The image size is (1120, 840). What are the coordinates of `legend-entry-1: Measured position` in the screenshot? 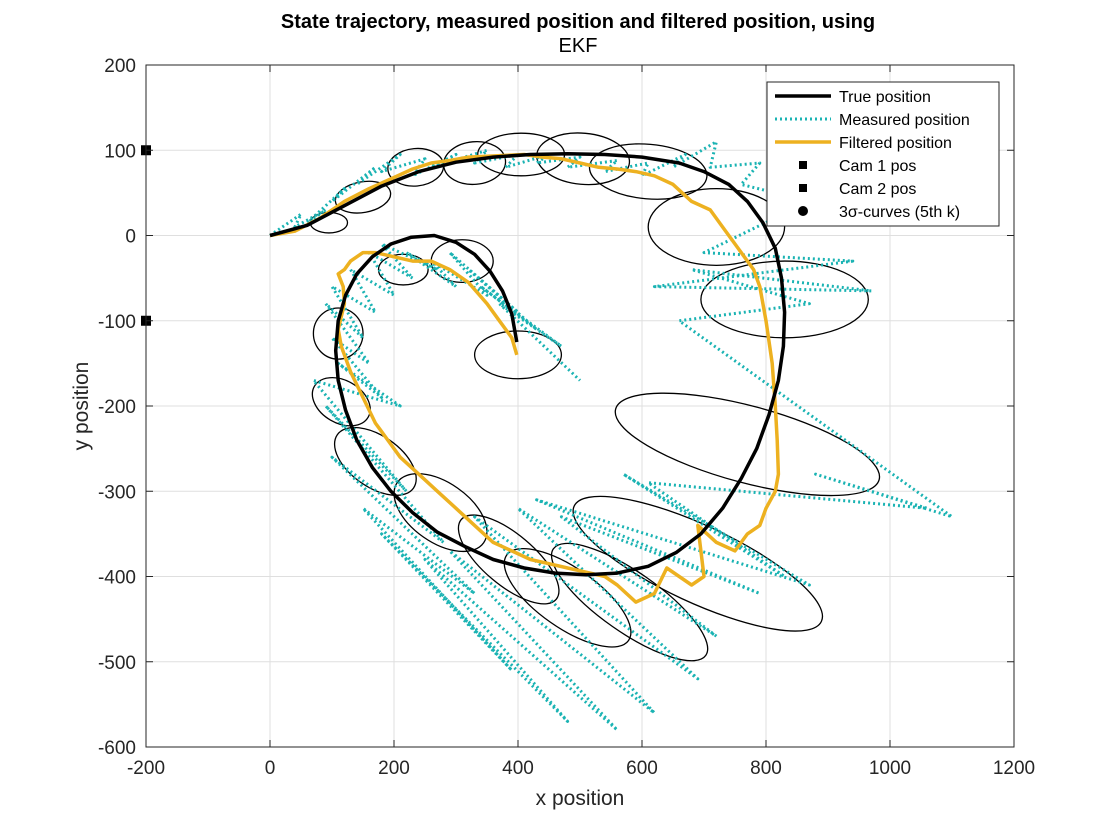 It's located at (872, 120).